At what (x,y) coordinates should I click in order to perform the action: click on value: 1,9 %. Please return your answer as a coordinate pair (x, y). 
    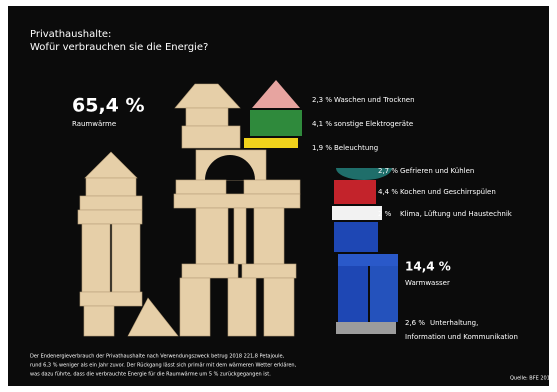
    Looking at the image, I should click on (322, 148).